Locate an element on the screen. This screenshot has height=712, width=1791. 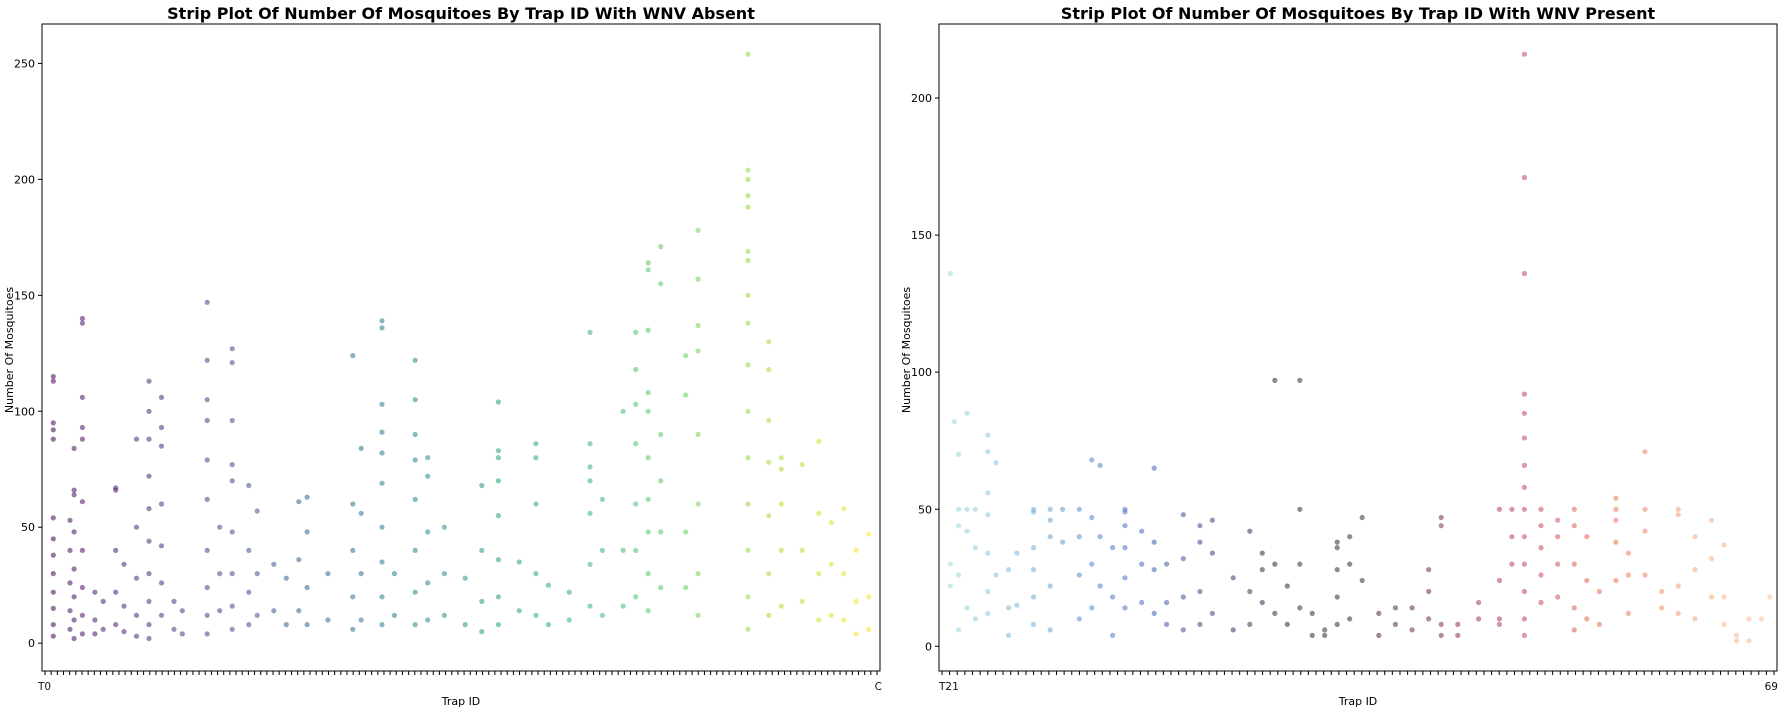
y-tick-label: 150 is located at coordinates (921, 235).